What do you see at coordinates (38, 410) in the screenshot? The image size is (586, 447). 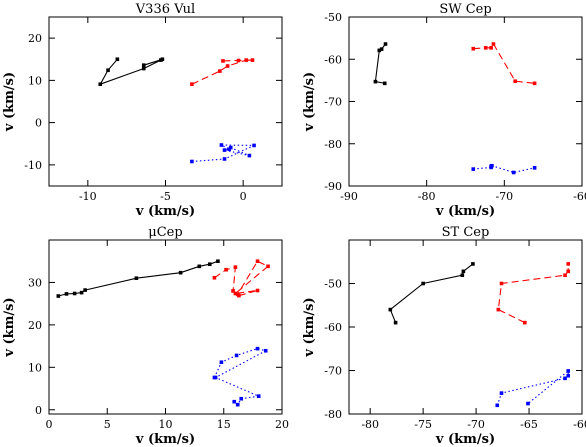 I see `y-tick-label: 0` at bounding box center [38, 410].